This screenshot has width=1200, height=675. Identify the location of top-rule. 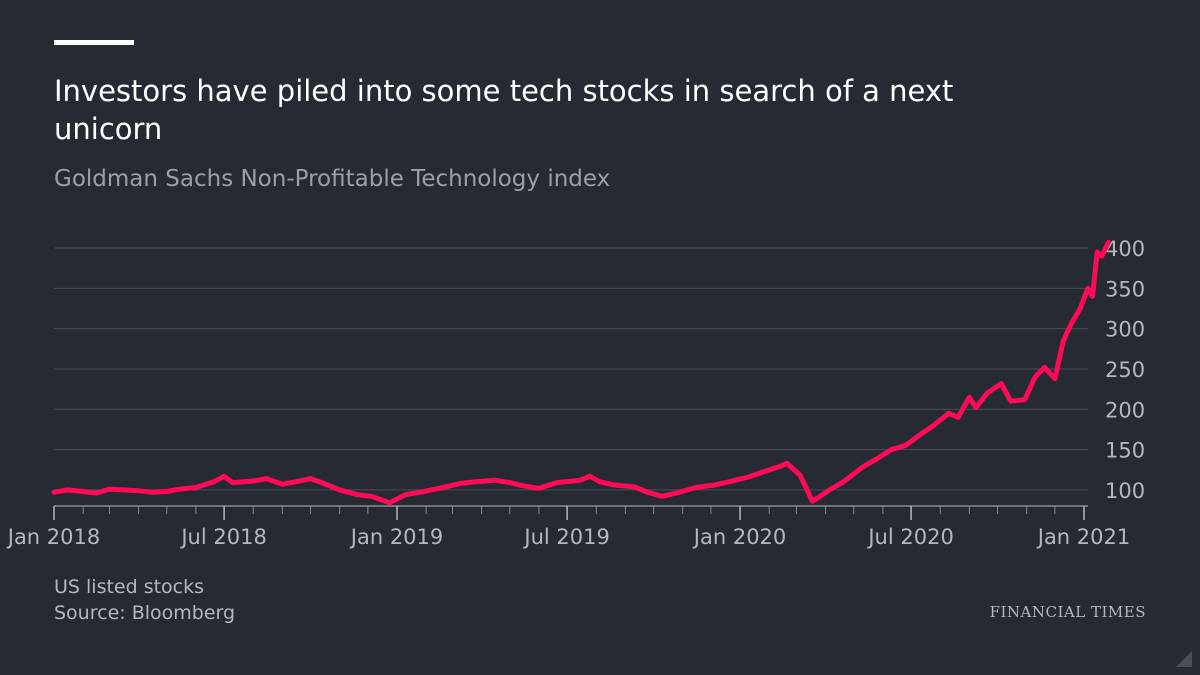
(94, 42).